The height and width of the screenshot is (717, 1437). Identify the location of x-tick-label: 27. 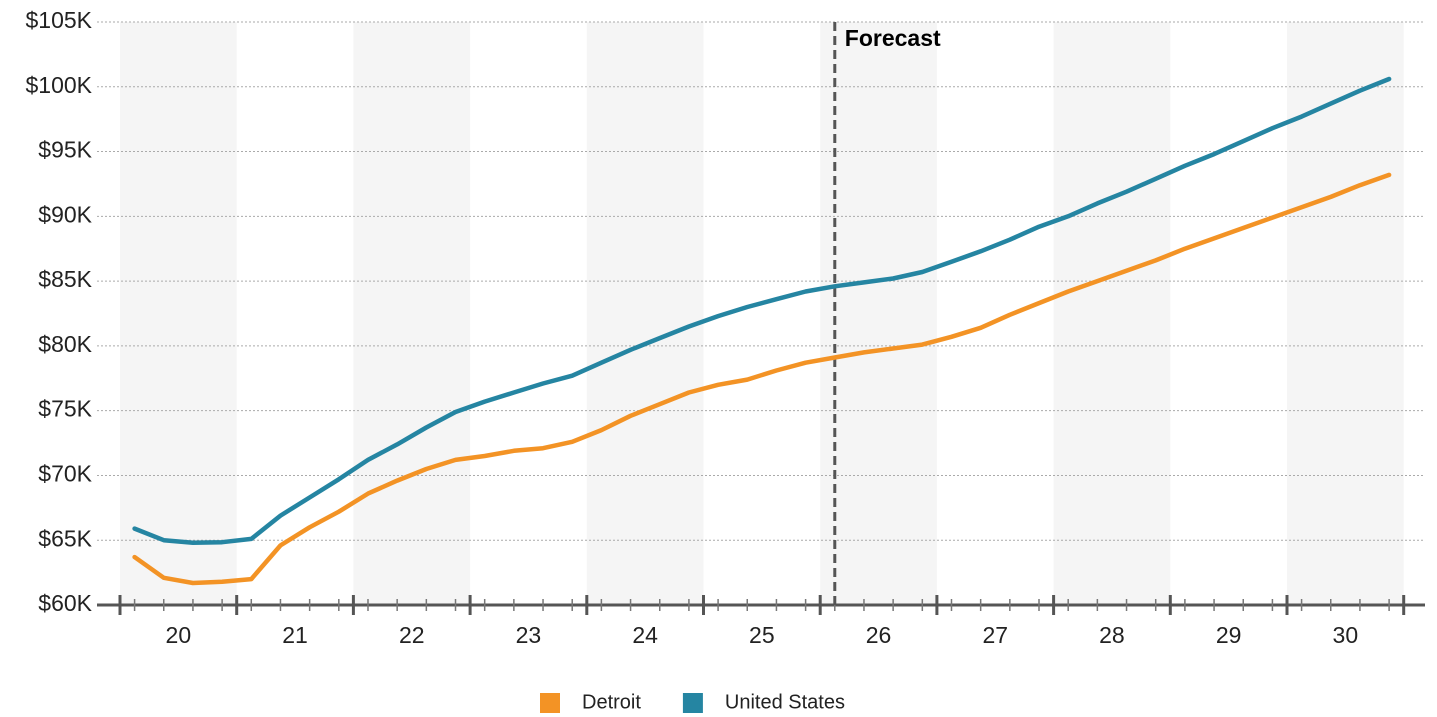
(995, 635).